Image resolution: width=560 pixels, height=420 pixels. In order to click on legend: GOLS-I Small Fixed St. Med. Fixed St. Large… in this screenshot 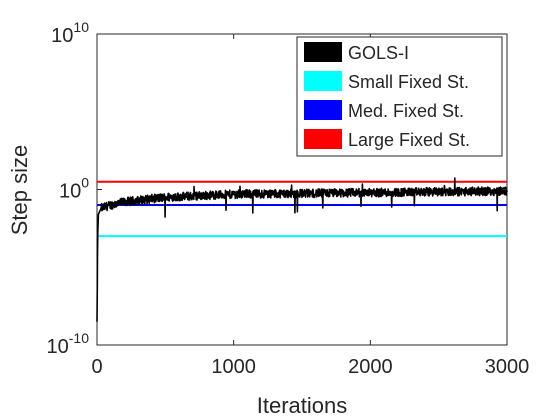, I will do `click(399, 96)`.